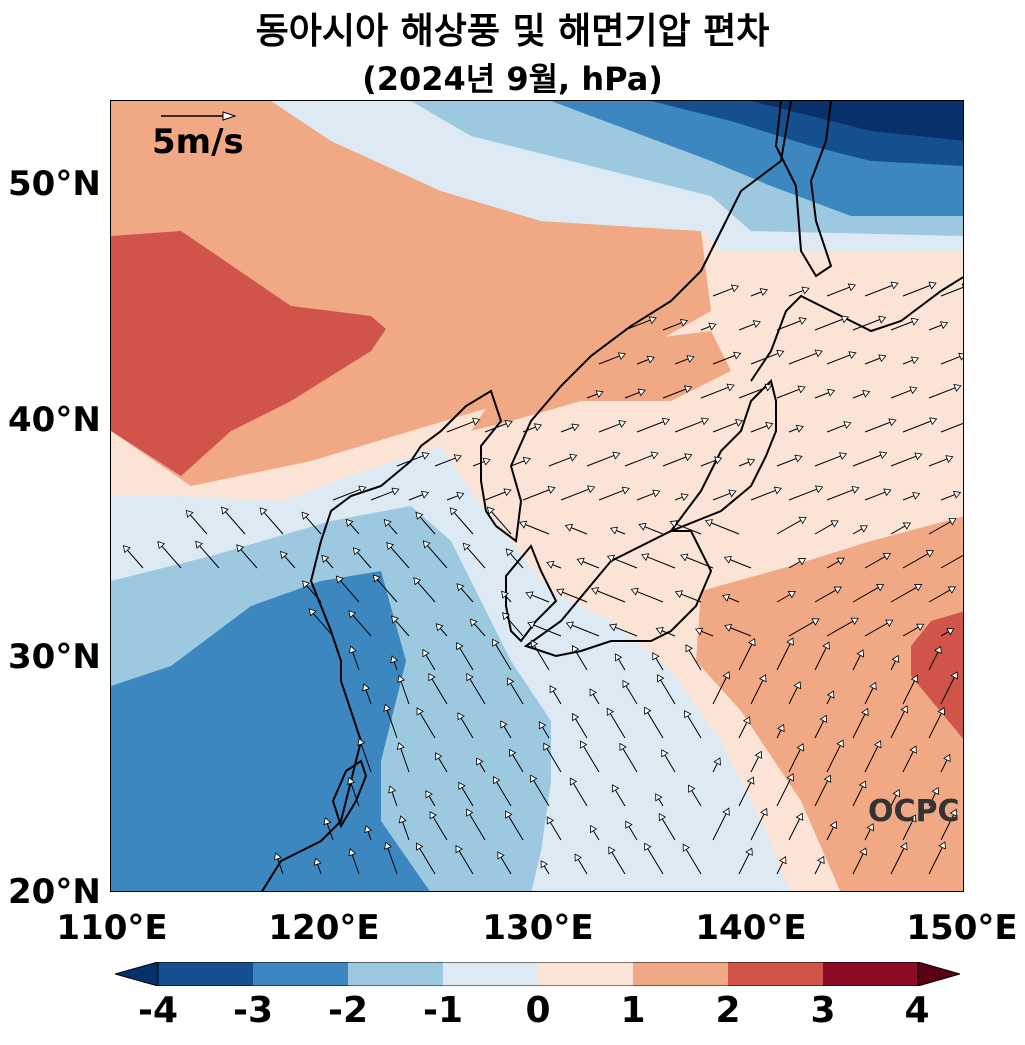 The image size is (1025, 1045). I want to click on colorbar-tick-1: 1, so click(633, 1010).